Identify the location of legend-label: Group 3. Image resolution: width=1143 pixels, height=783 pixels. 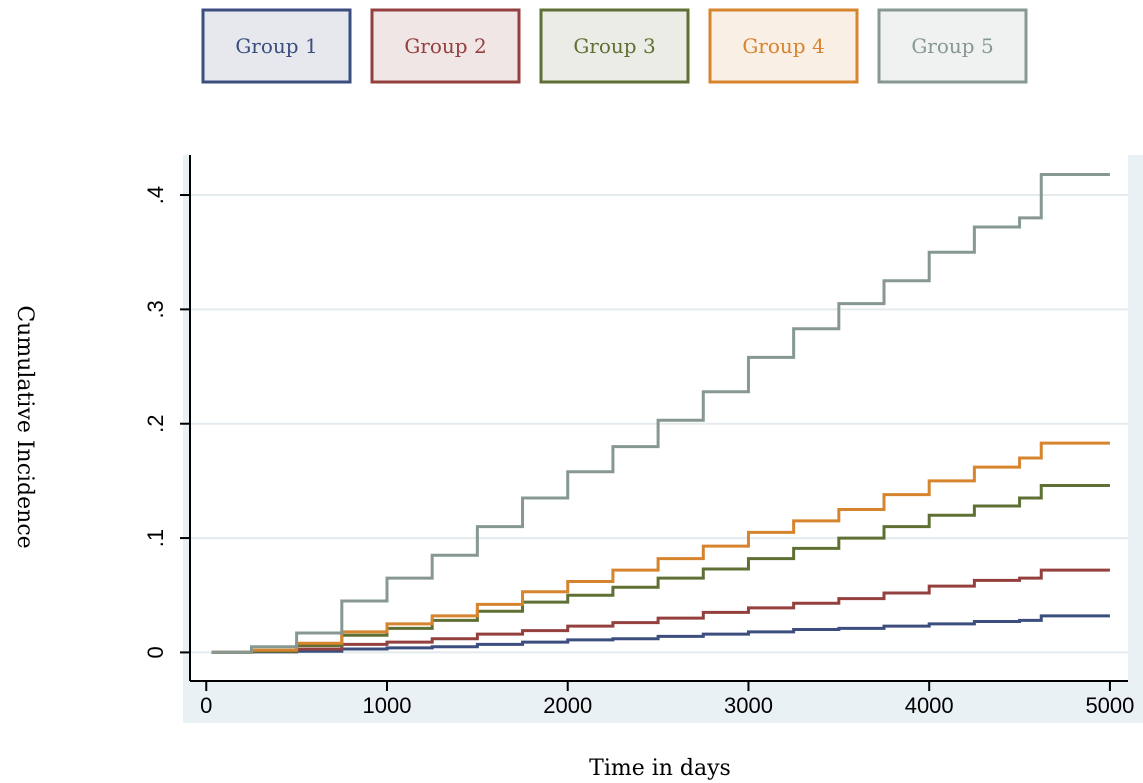
(614, 46).